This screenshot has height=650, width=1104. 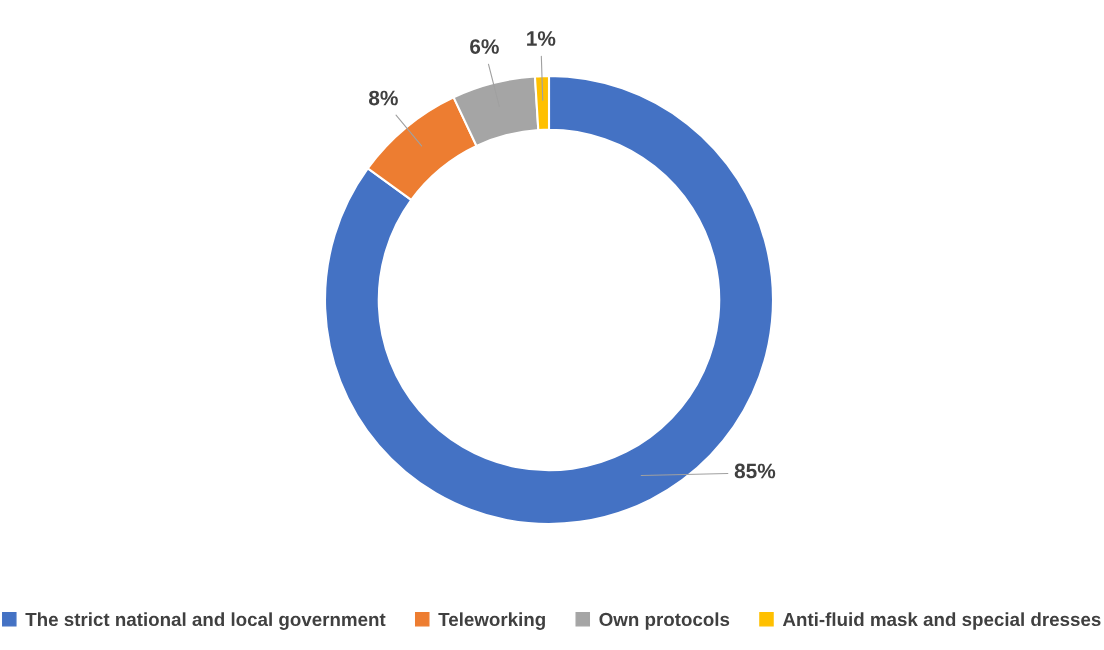 I want to click on legend-label: Own protocols, so click(x=664, y=621).